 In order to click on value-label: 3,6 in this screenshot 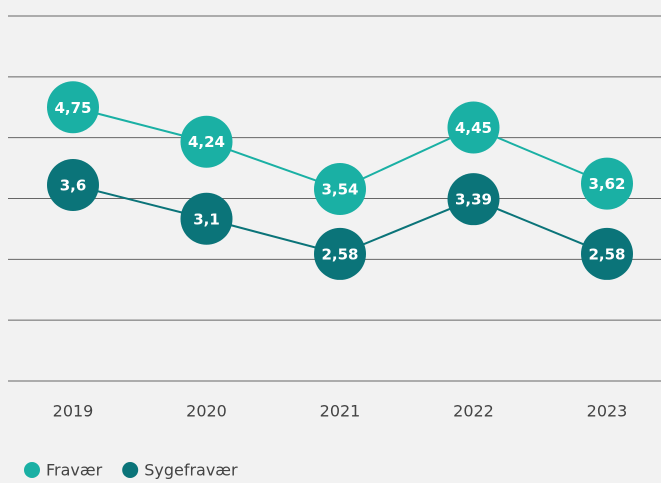, I will do `click(73, 185)`.